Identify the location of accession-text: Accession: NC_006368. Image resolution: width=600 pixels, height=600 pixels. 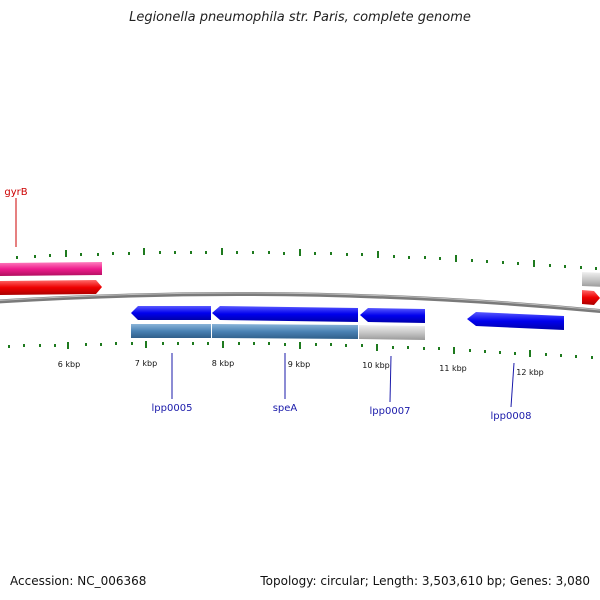
(78, 581).